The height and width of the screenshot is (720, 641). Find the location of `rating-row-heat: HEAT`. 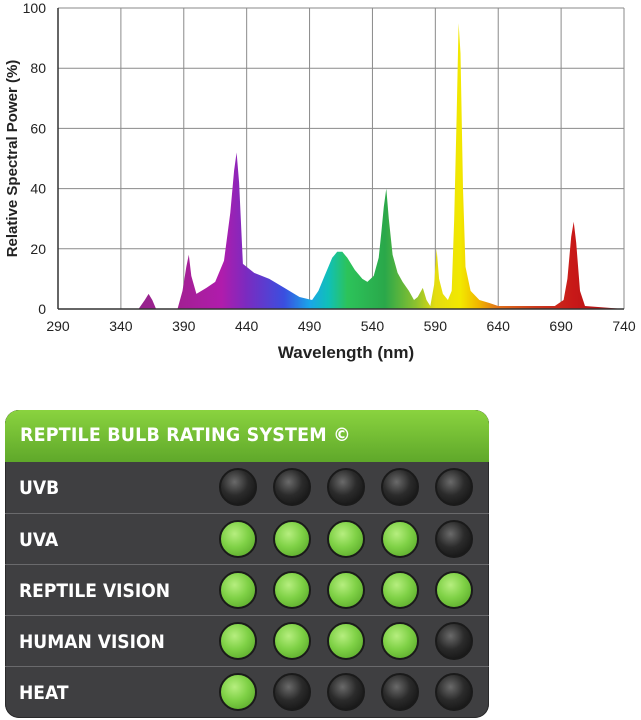

rating-row-heat: HEAT is located at coordinates (247, 692).